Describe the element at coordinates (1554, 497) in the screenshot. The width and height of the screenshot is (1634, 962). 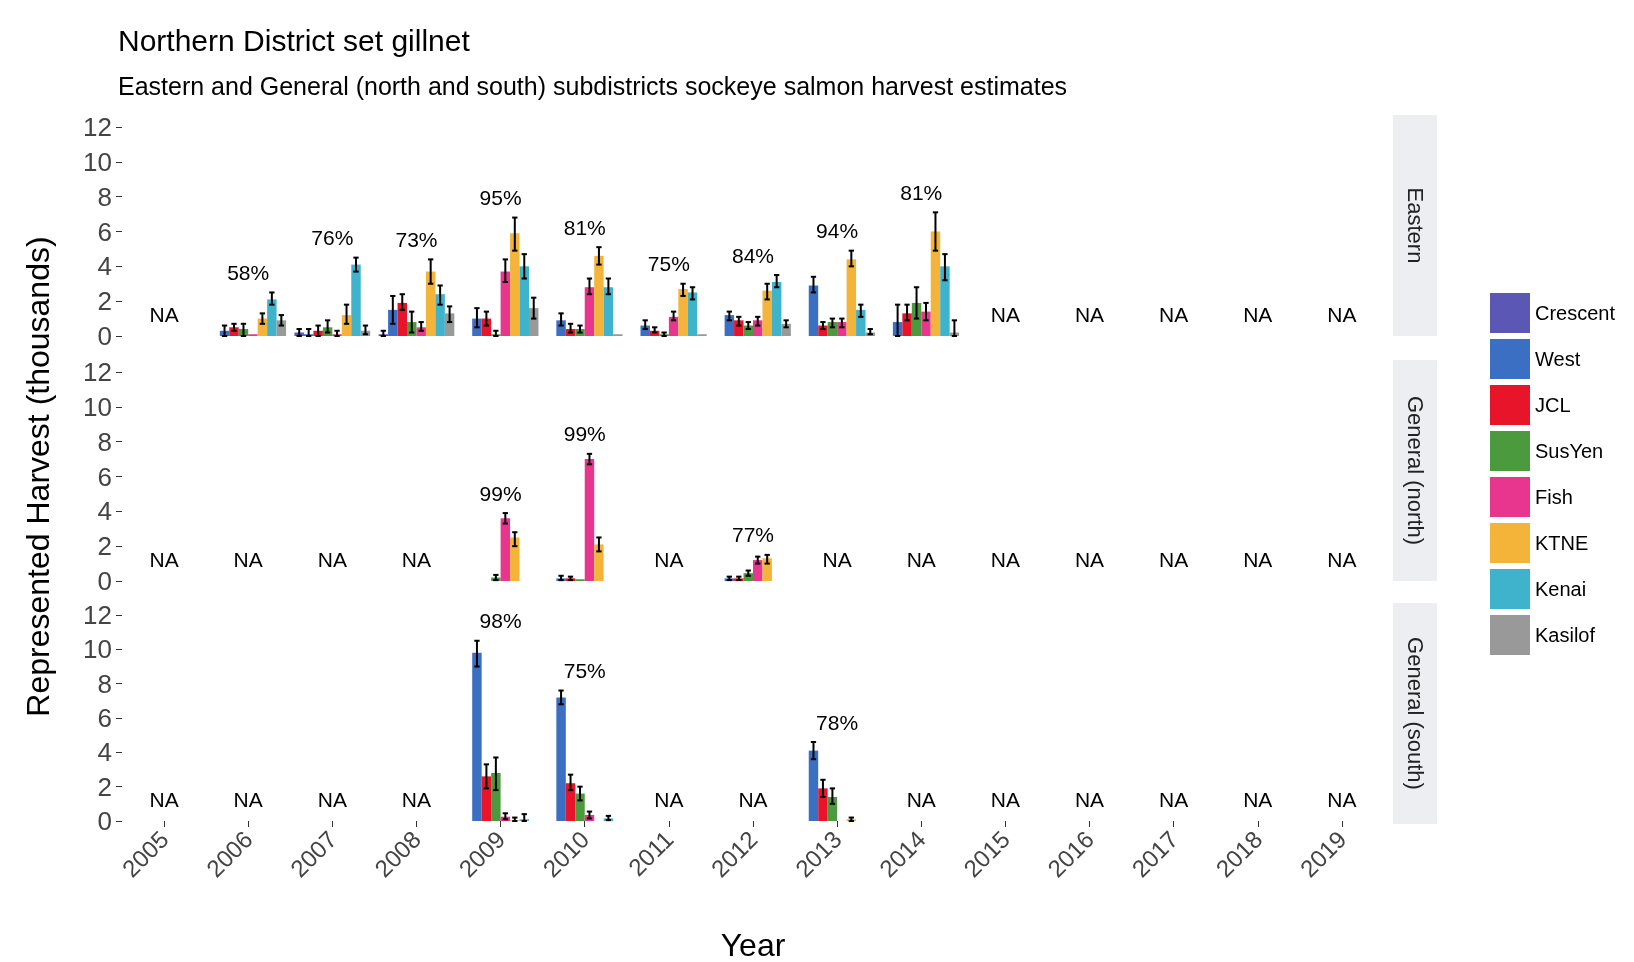
I see `legend-label: Fish` at that location.